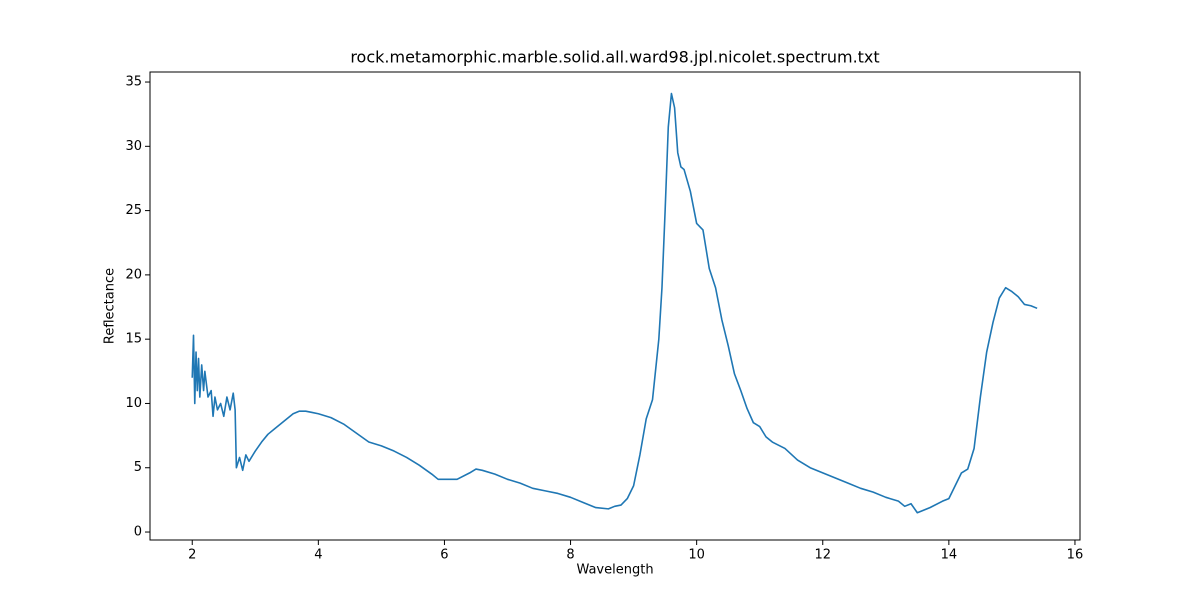  Describe the element at coordinates (949, 555) in the screenshot. I see `x-tick-label: 14` at that location.